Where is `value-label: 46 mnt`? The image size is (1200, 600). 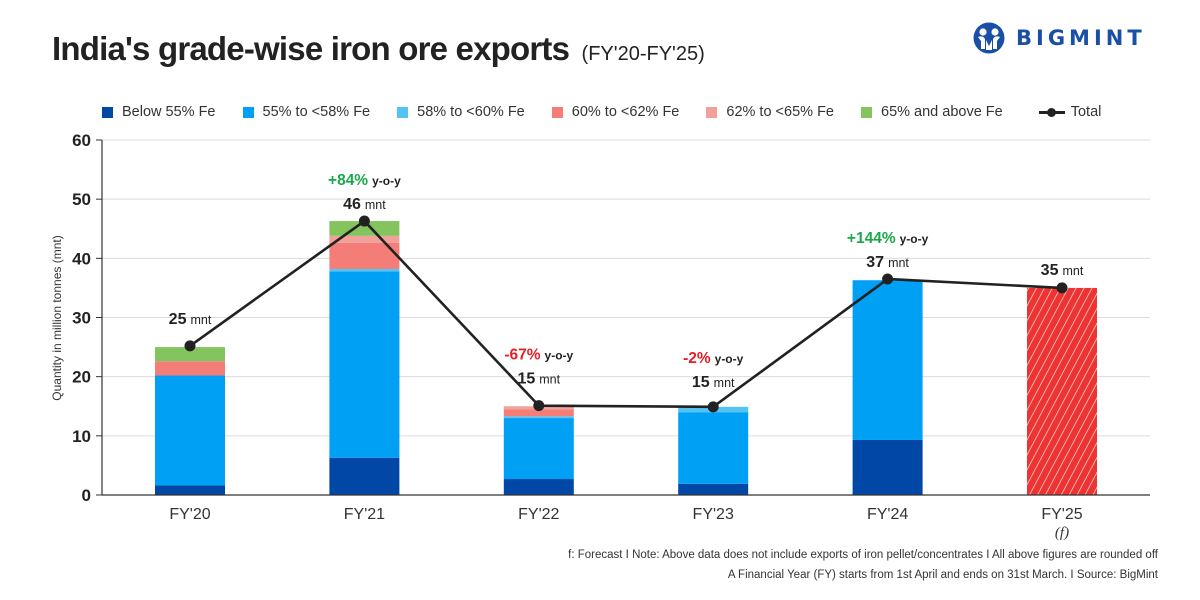
value-label: 46 mnt is located at coordinates (364, 204).